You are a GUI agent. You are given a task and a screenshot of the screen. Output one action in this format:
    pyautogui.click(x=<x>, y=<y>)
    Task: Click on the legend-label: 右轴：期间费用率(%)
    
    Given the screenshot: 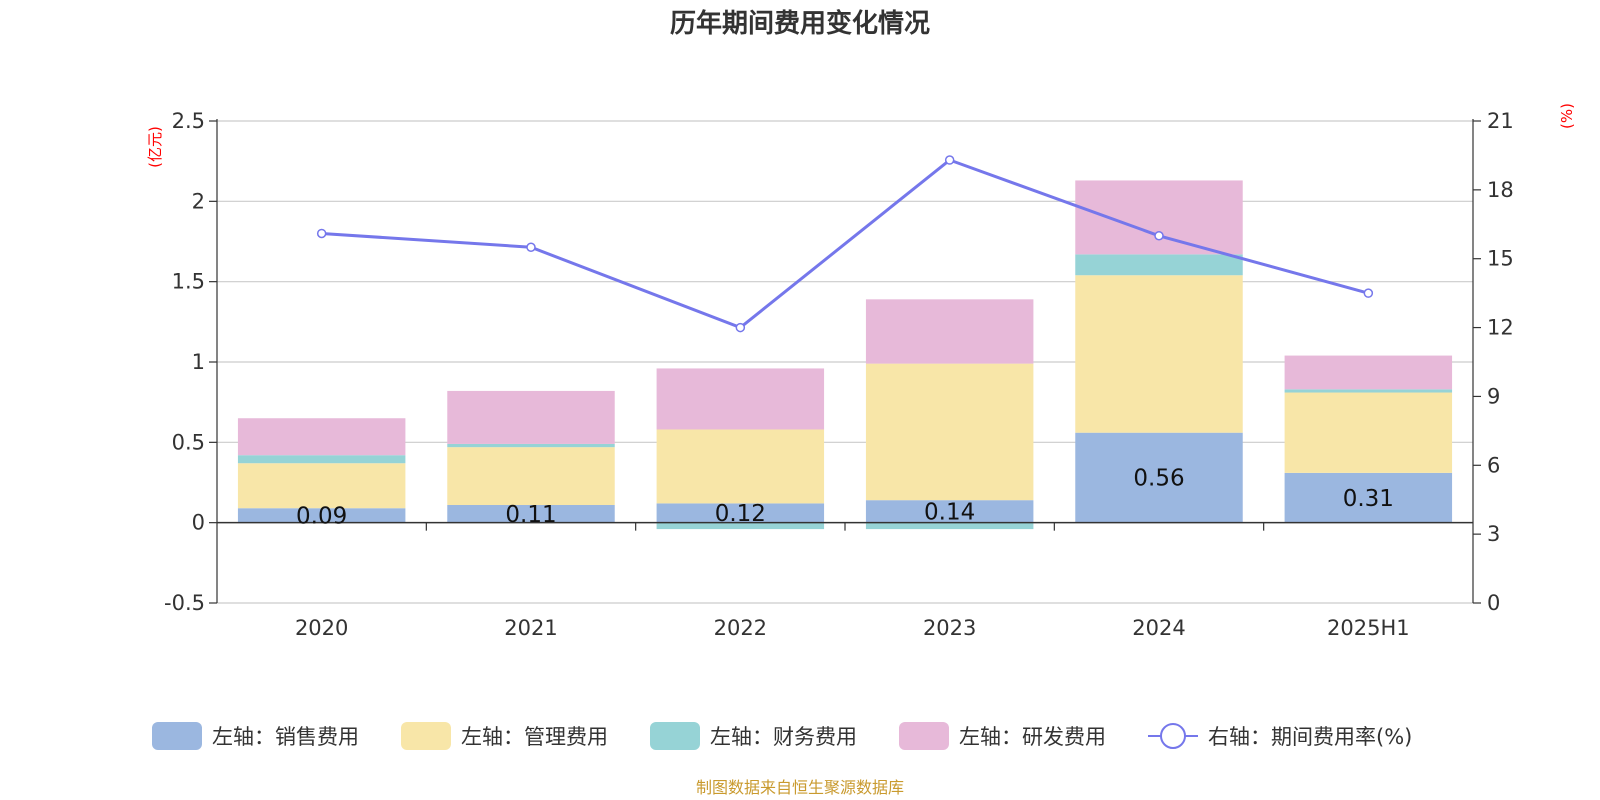 What is the action you would take?
    pyautogui.click(x=1310, y=737)
    